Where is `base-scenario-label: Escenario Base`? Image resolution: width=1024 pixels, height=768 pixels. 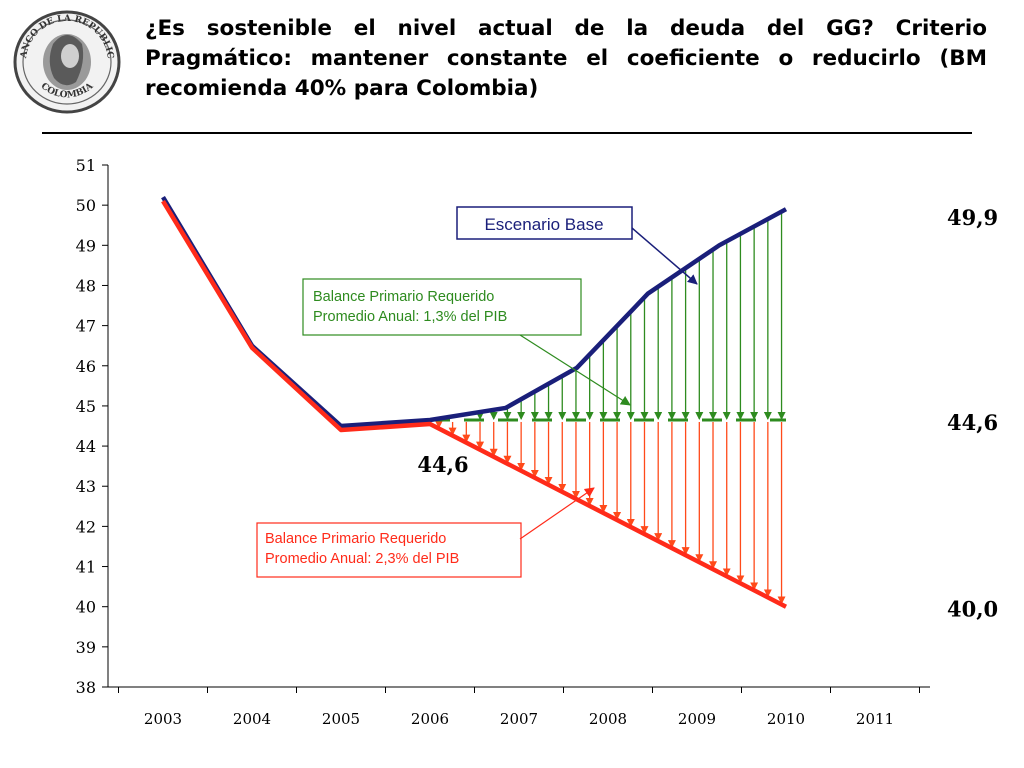 base-scenario-label: Escenario Base is located at coordinates (543, 224).